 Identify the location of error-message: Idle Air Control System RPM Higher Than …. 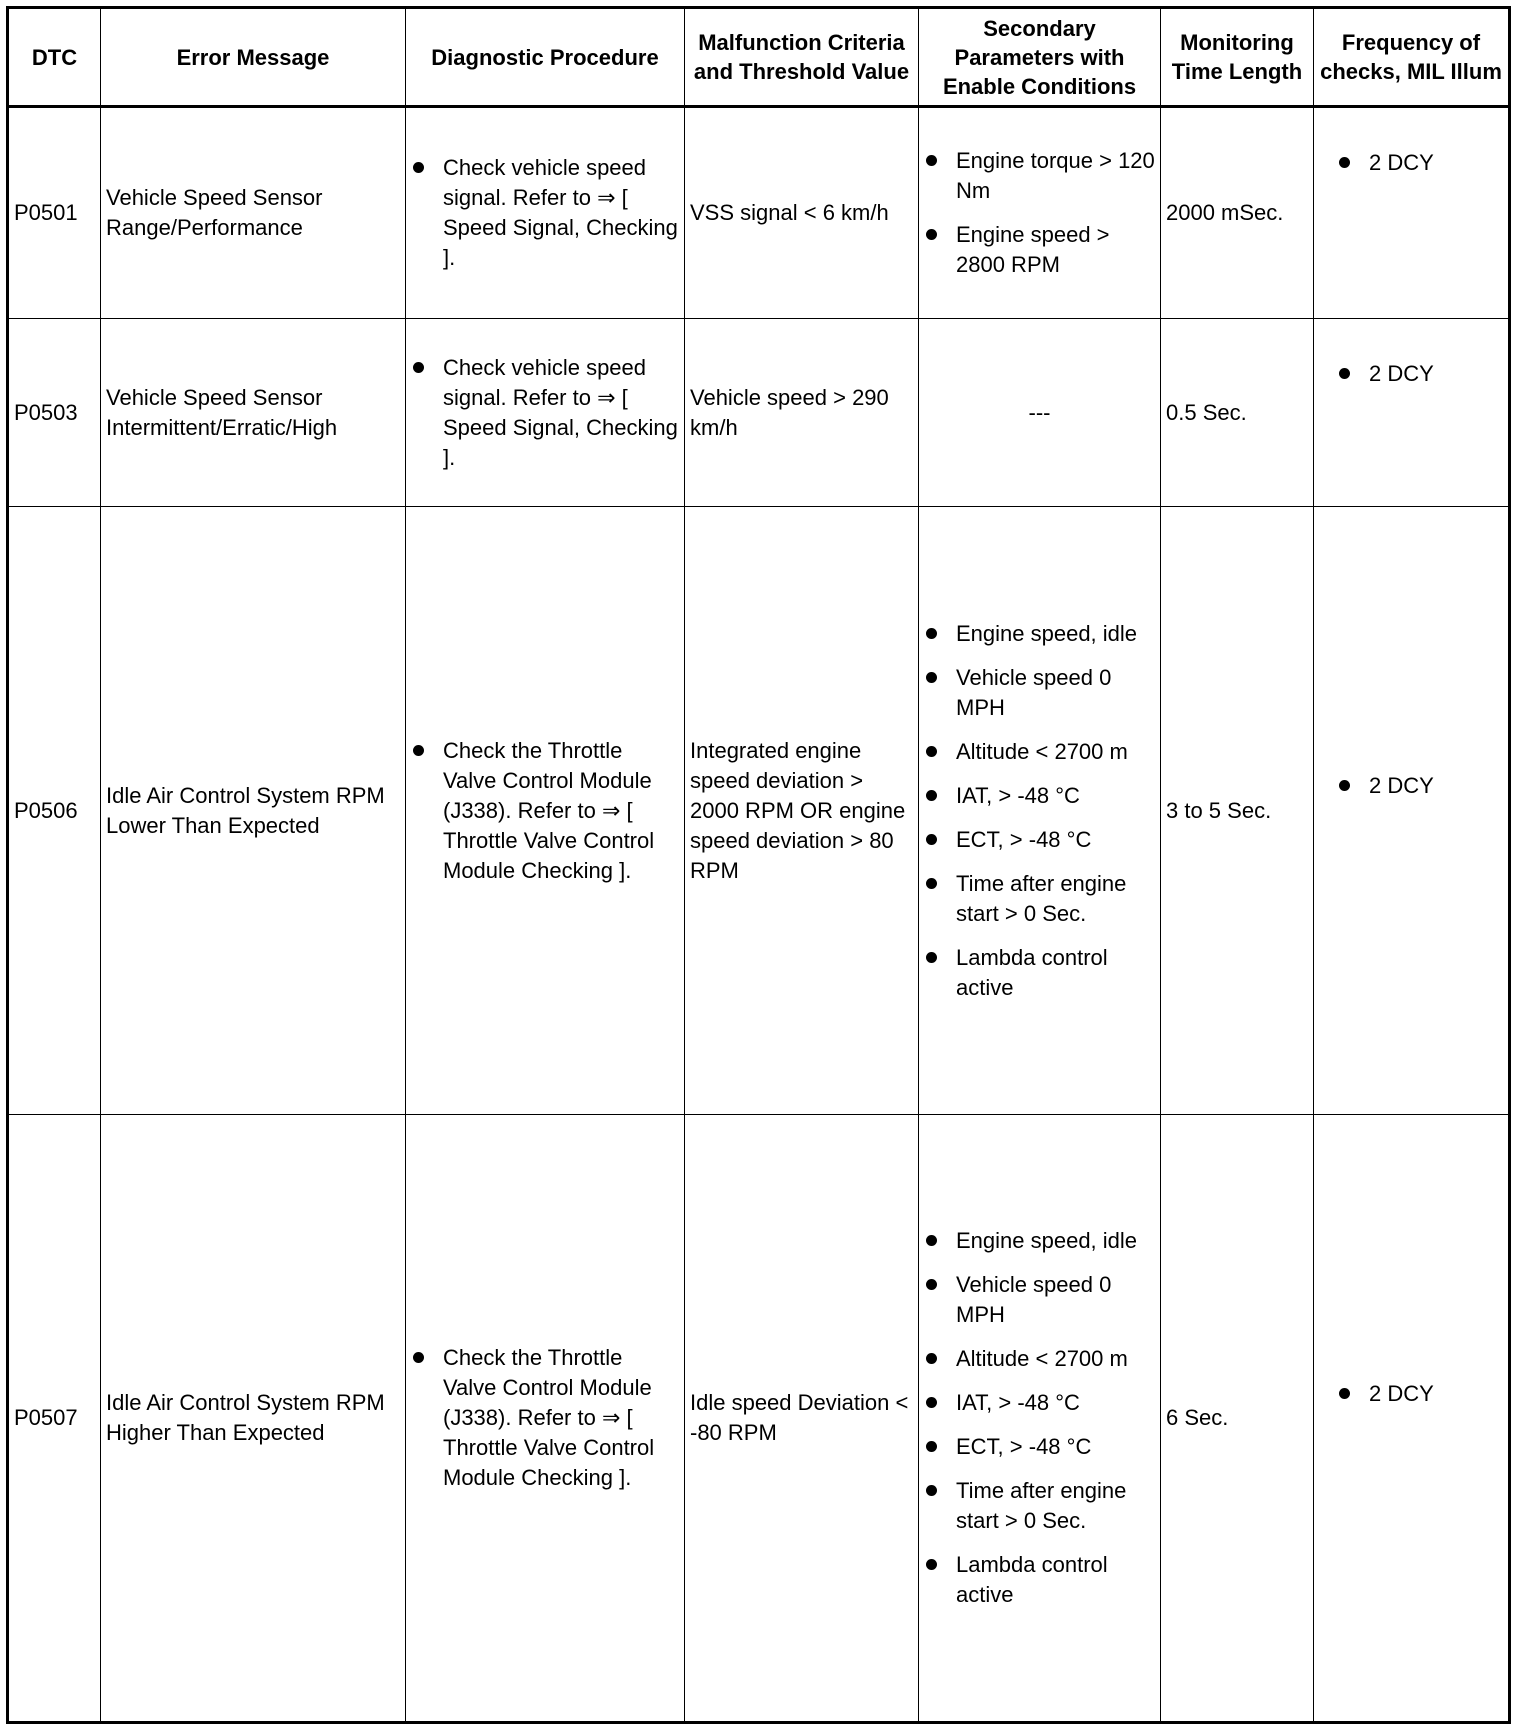
(253, 1418).